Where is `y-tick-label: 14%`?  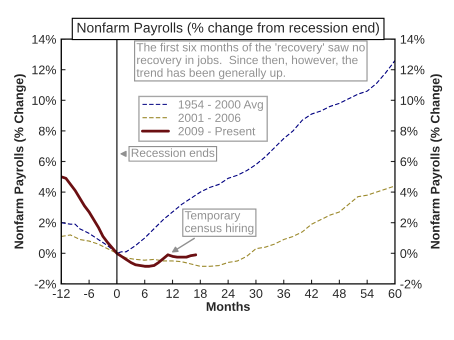 y-tick-label: 14% is located at coordinates (44, 39).